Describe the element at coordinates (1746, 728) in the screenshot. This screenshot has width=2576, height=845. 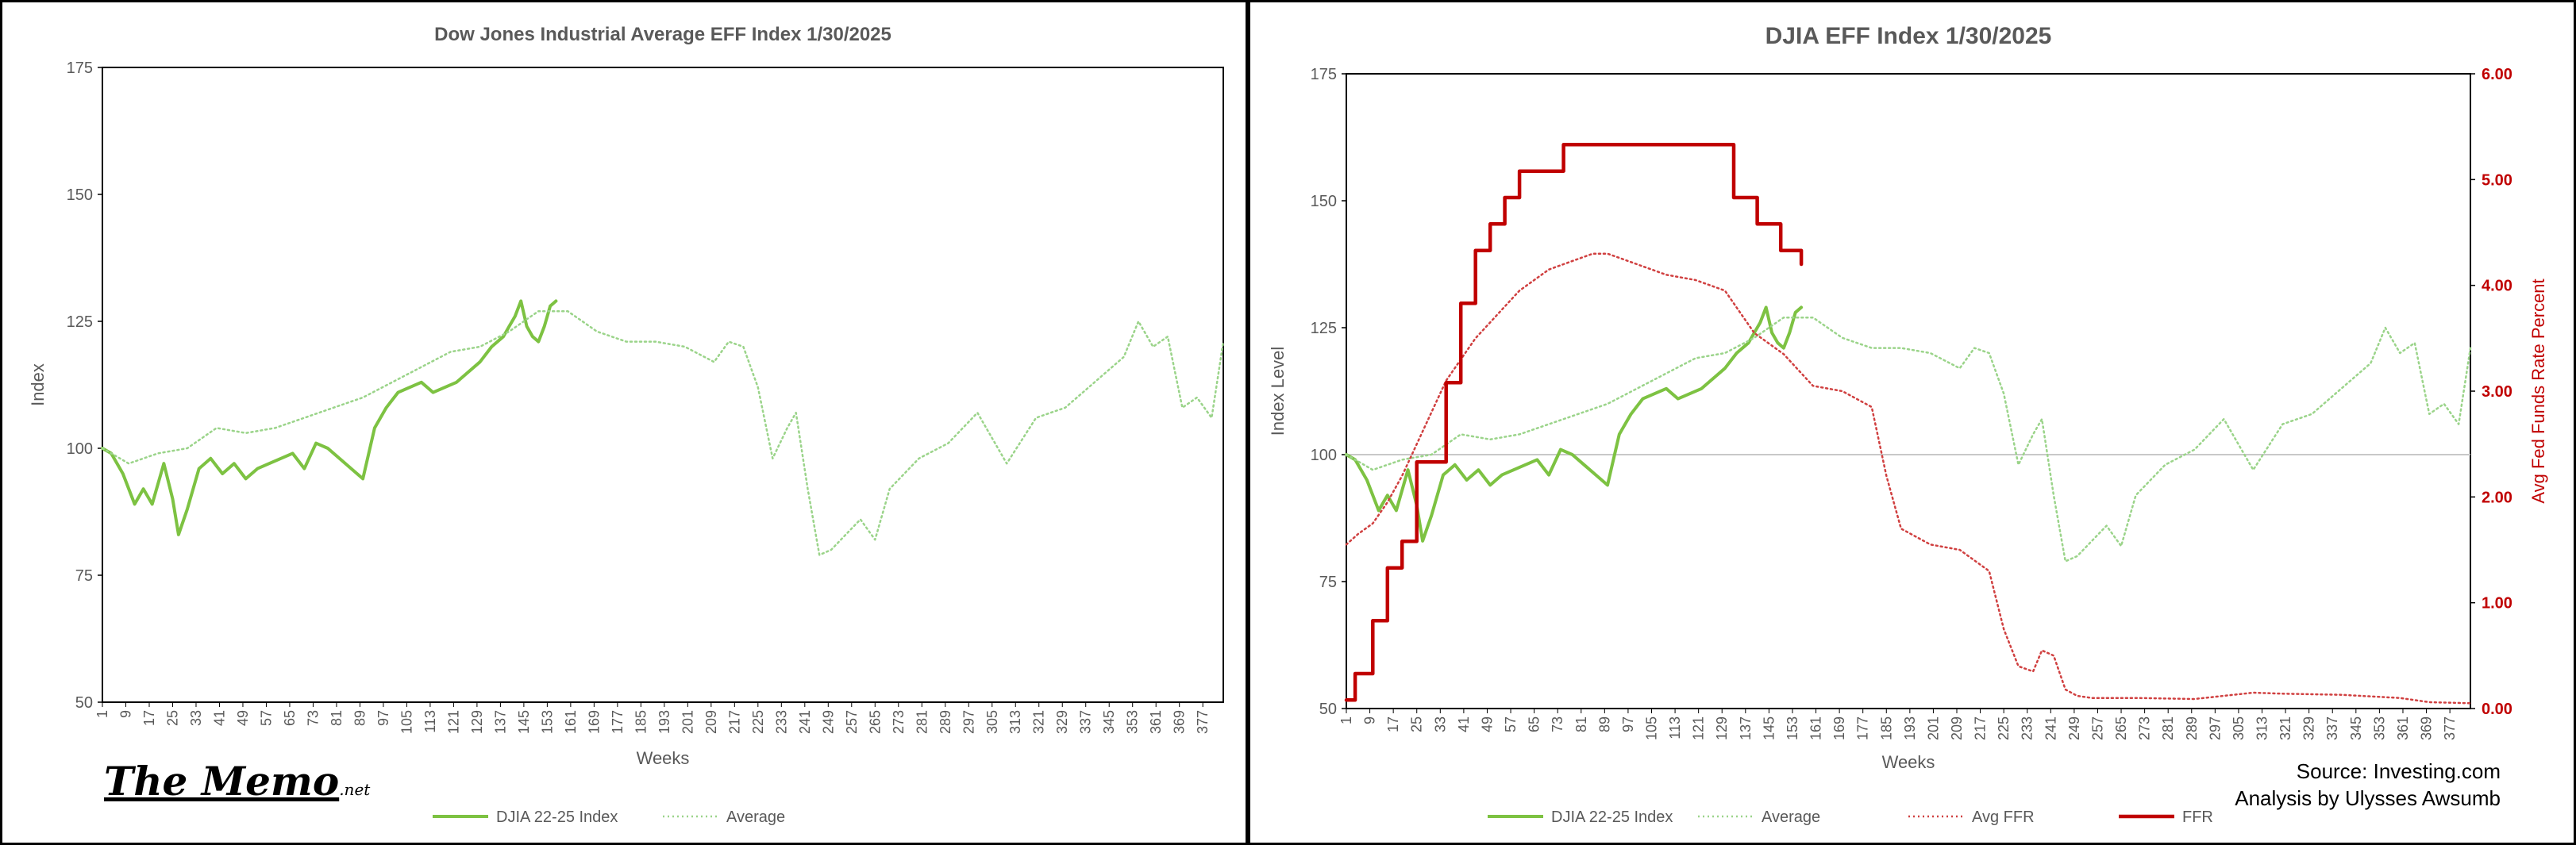
I see `x-tick-label: 137` at that location.